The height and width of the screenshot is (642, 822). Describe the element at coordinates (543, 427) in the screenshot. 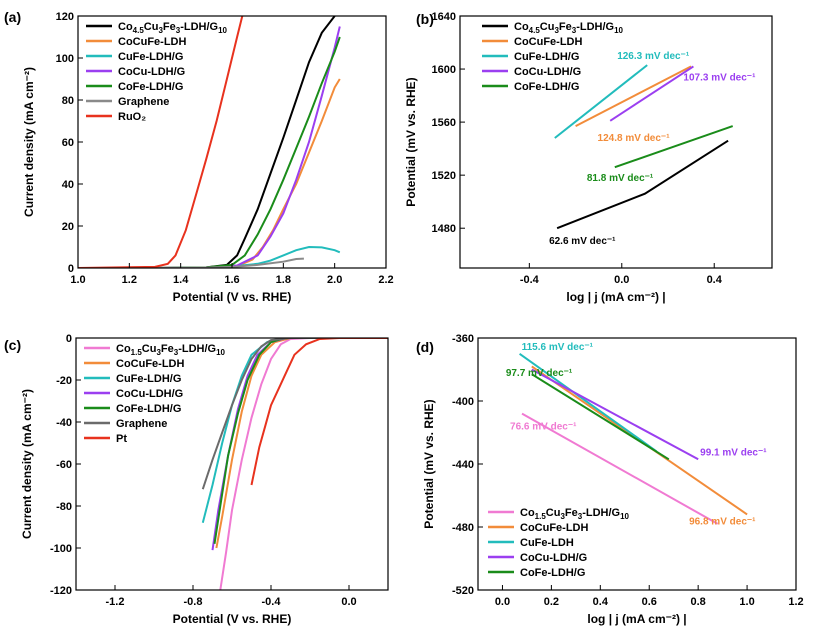

I see `slope-label-0: 76.6 mV dec⁻¹` at that location.